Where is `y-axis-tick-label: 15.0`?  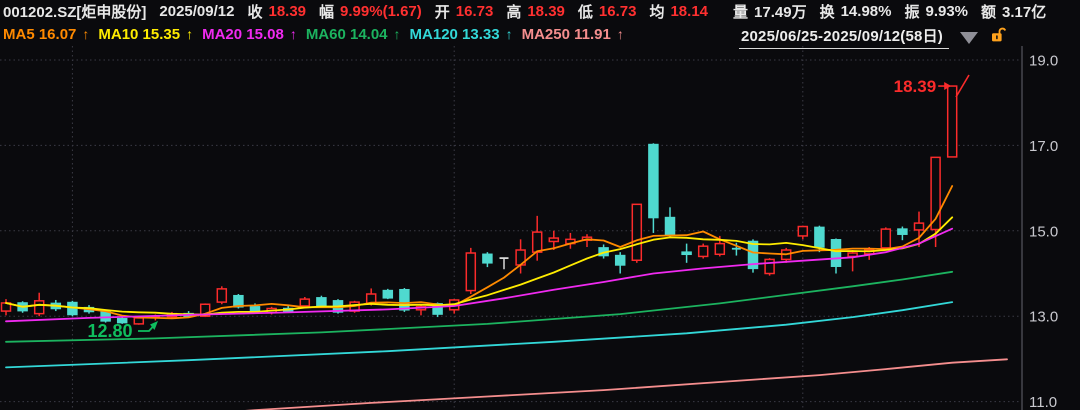 y-axis-tick-label: 15.0 is located at coordinates (1043, 231).